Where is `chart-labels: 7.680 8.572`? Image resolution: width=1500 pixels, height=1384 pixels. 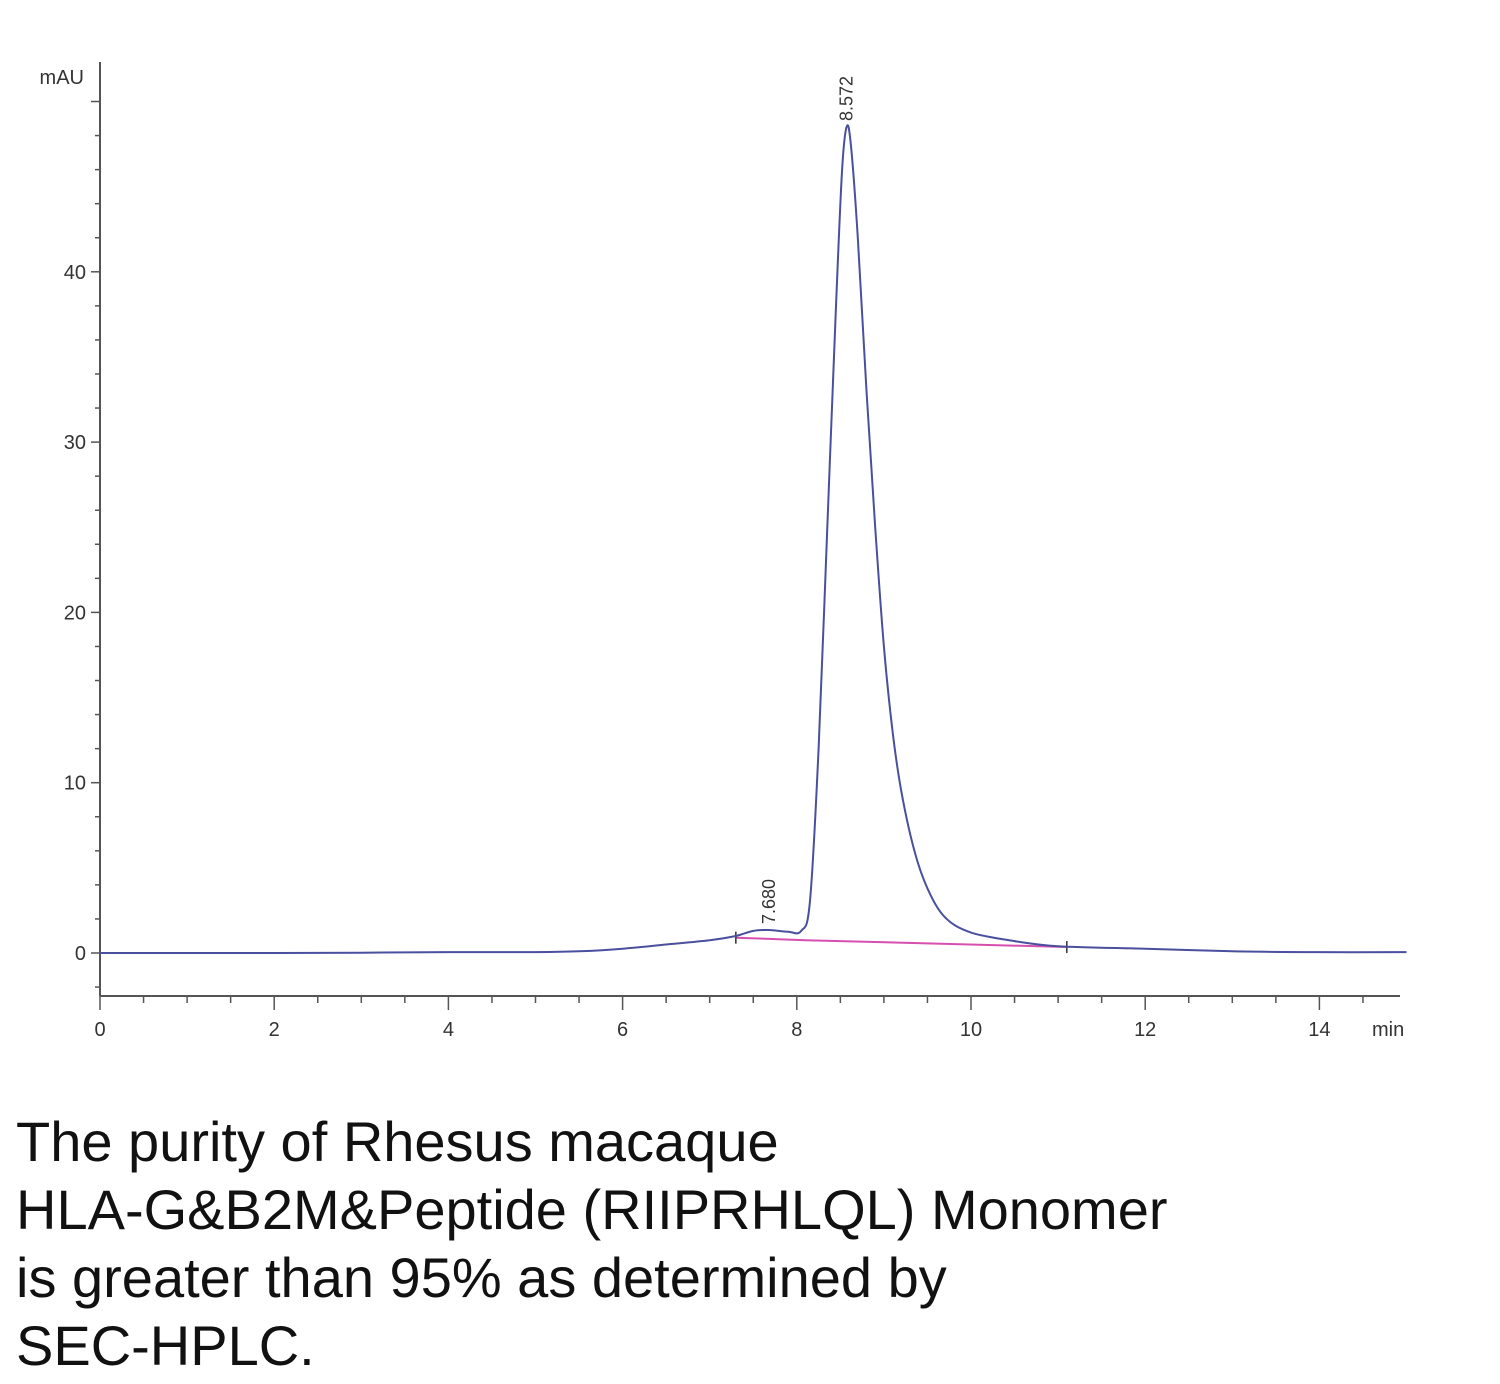
chart-labels: 7.680 8.572 is located at coordinates (808, 500).